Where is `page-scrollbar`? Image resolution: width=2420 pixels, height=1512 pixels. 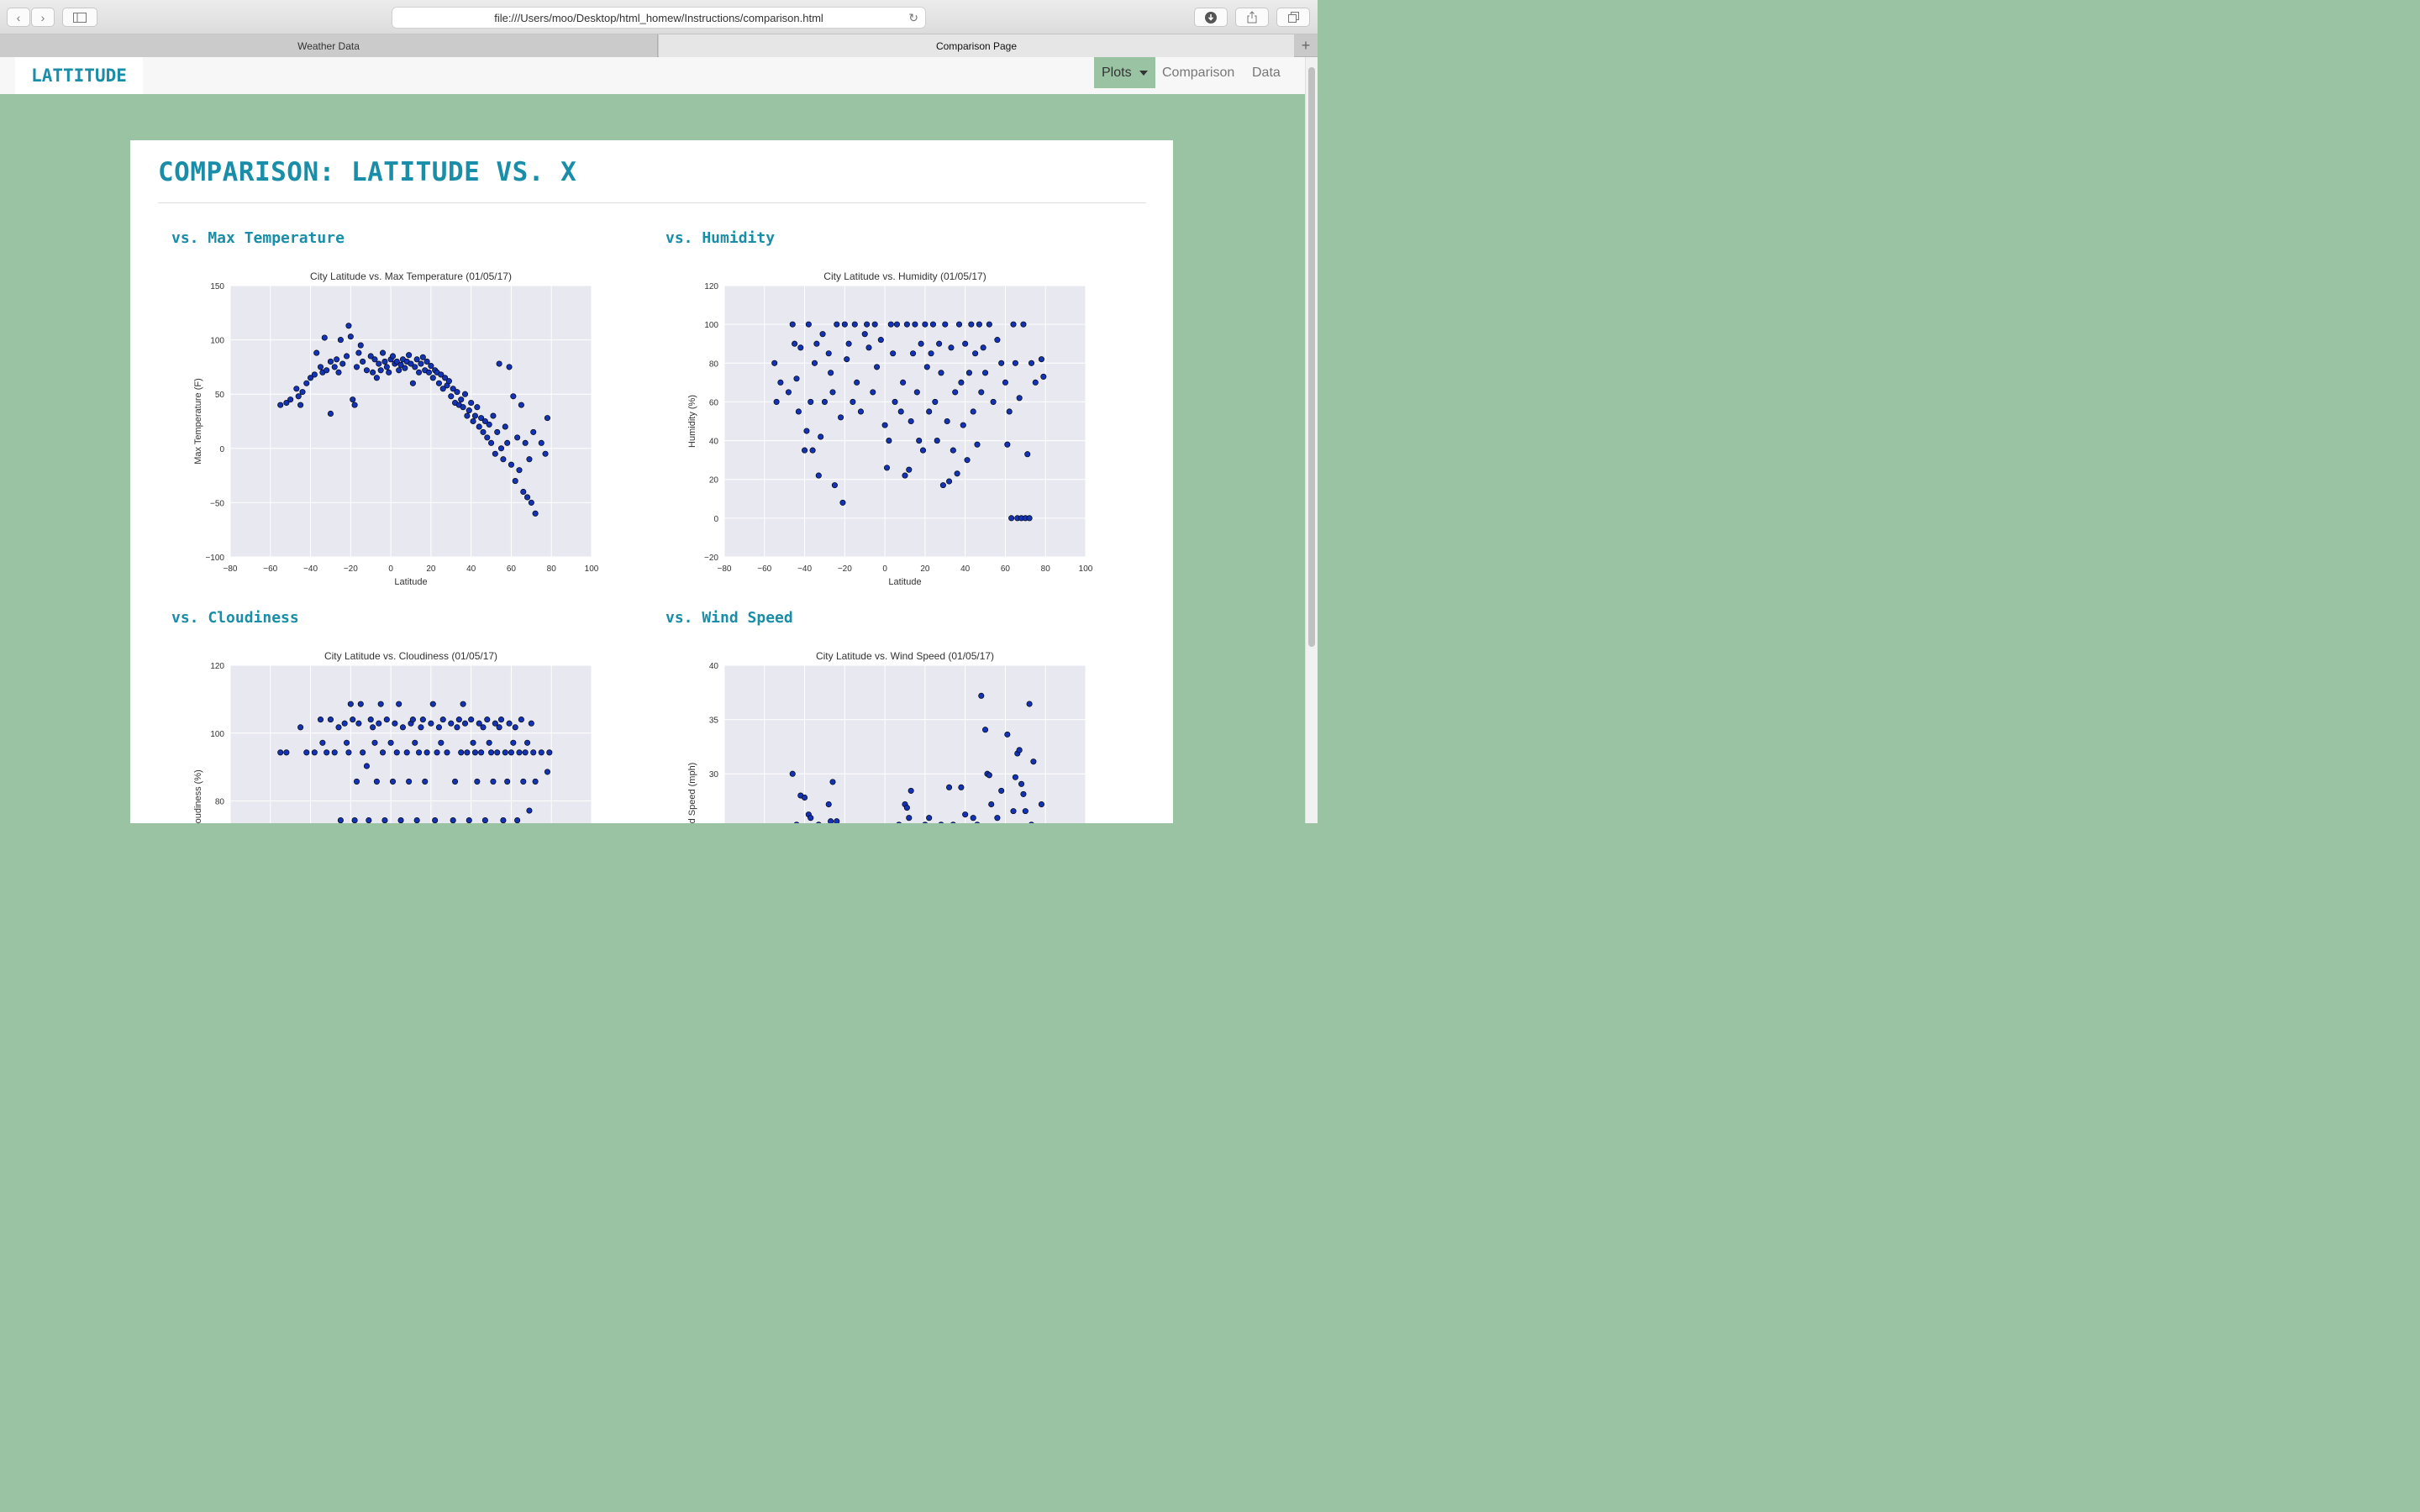 page-scrollbar is located at coordinates (1312, 440).